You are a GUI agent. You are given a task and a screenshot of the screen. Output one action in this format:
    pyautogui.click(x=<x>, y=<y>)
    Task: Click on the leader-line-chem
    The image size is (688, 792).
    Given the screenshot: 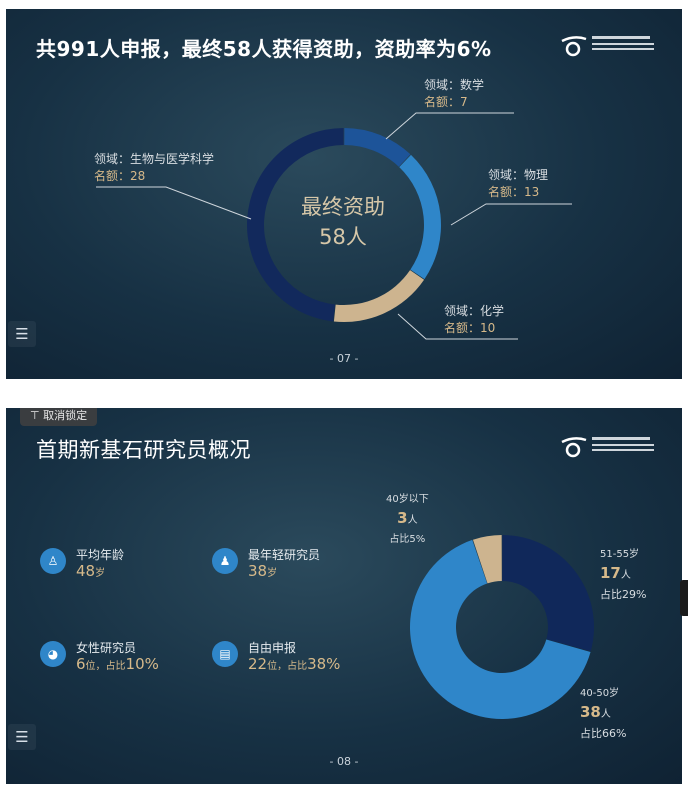 What is the action you would take?
    pyautogui.click(x=457, y=326)
    